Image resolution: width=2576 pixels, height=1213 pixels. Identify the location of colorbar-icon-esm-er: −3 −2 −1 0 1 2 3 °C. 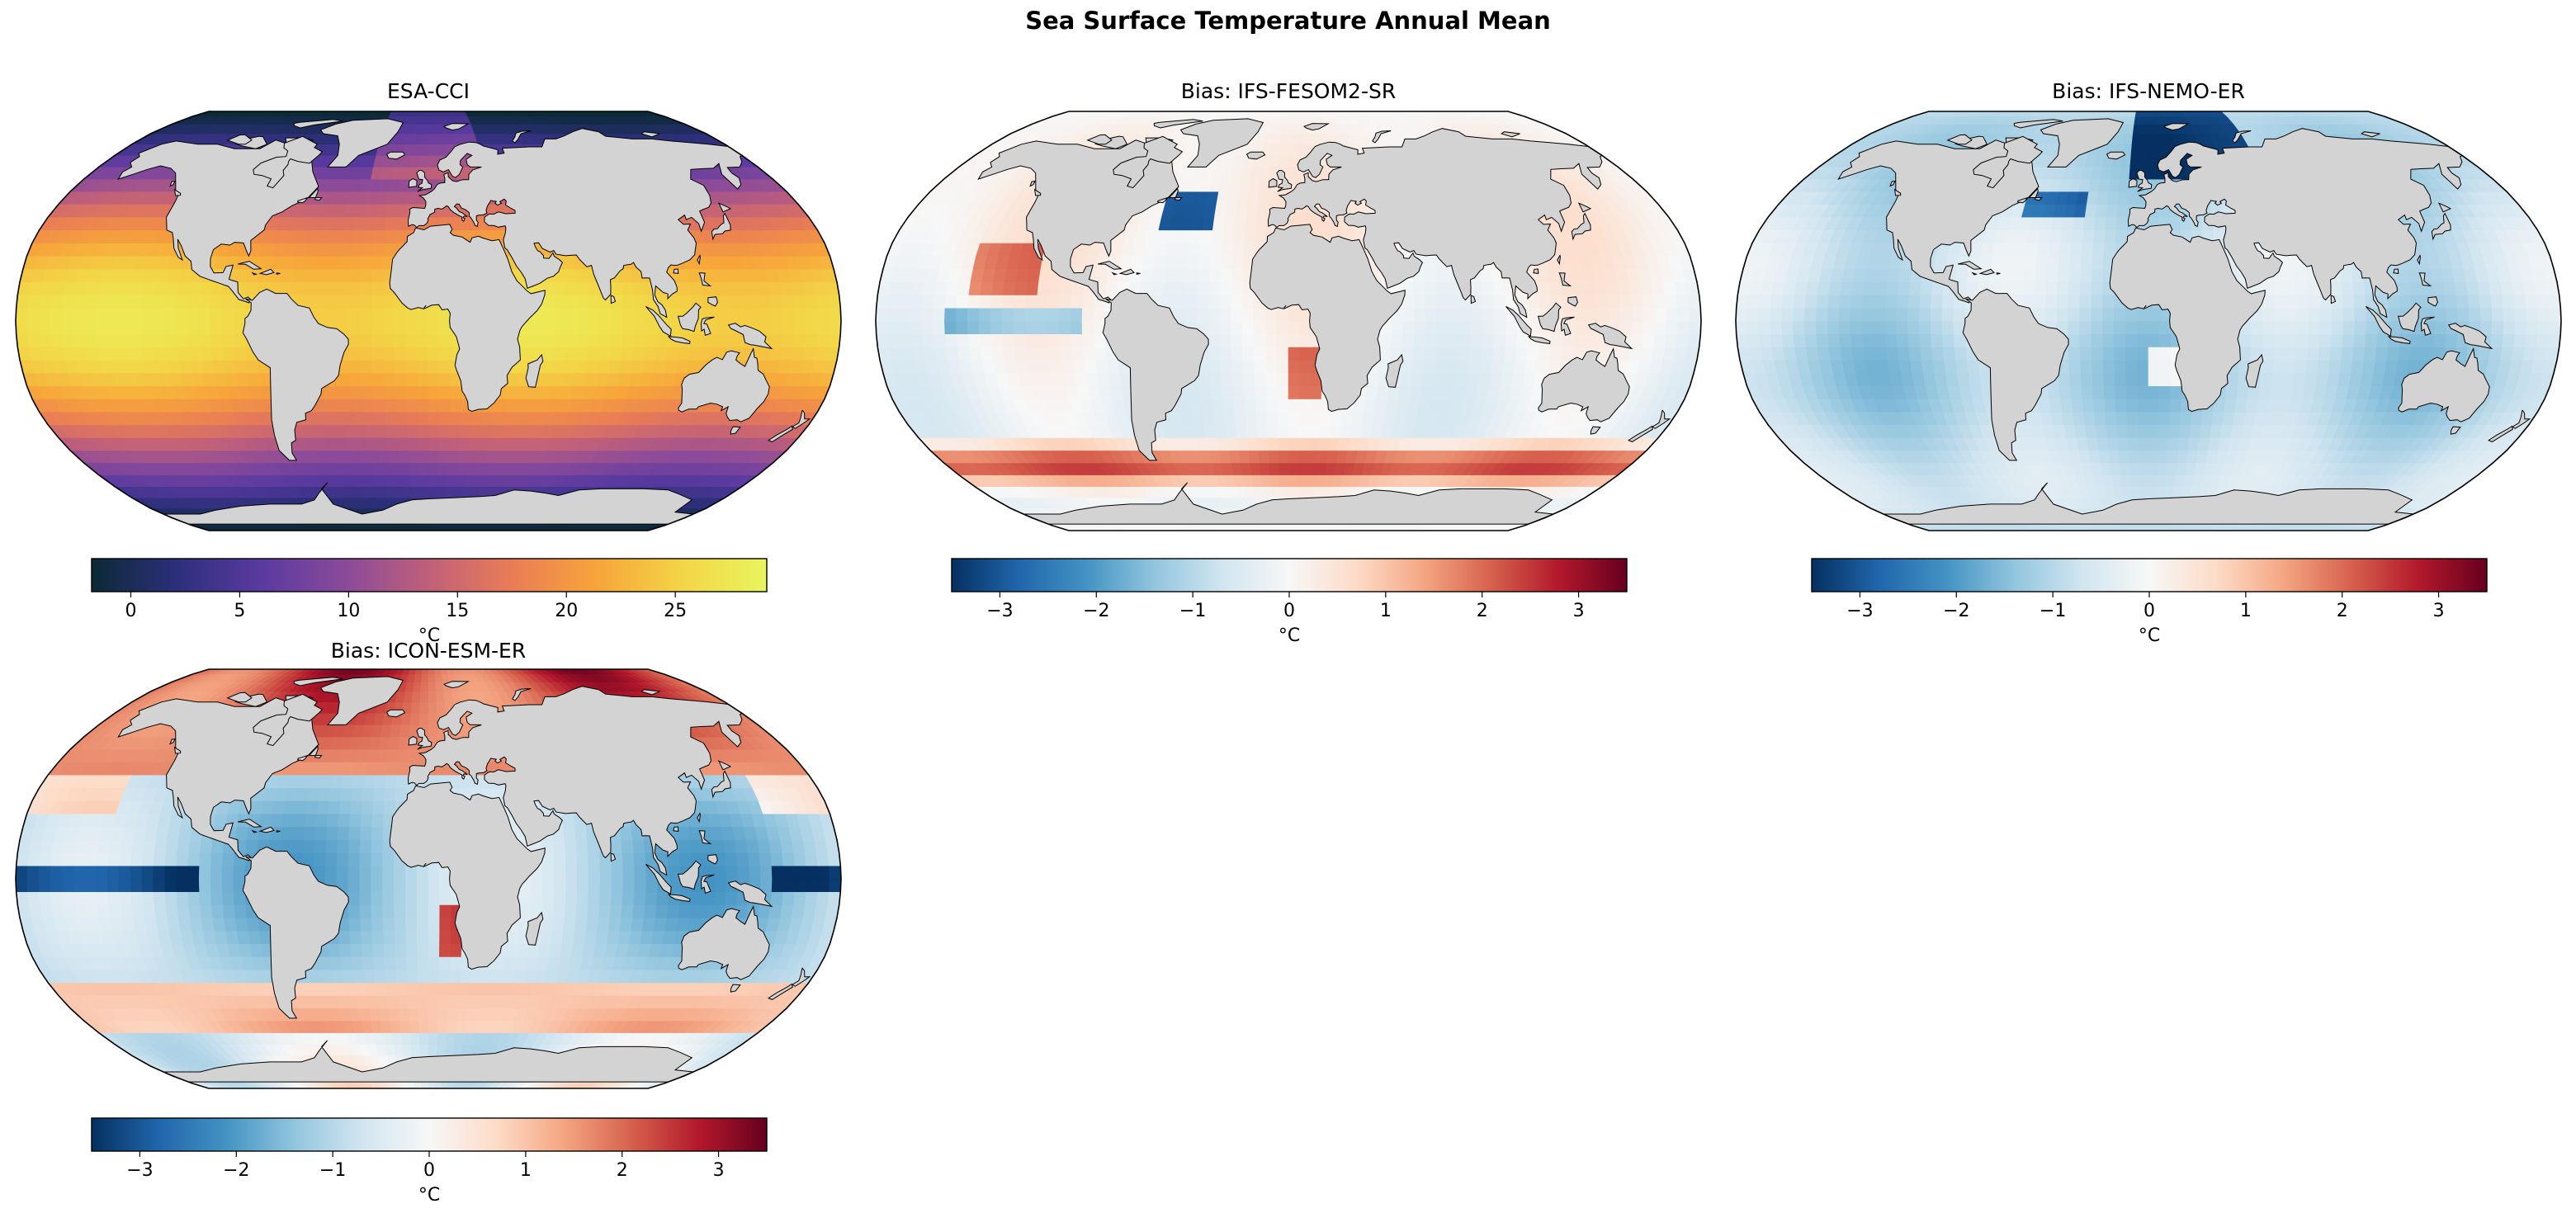
(429, 1160).